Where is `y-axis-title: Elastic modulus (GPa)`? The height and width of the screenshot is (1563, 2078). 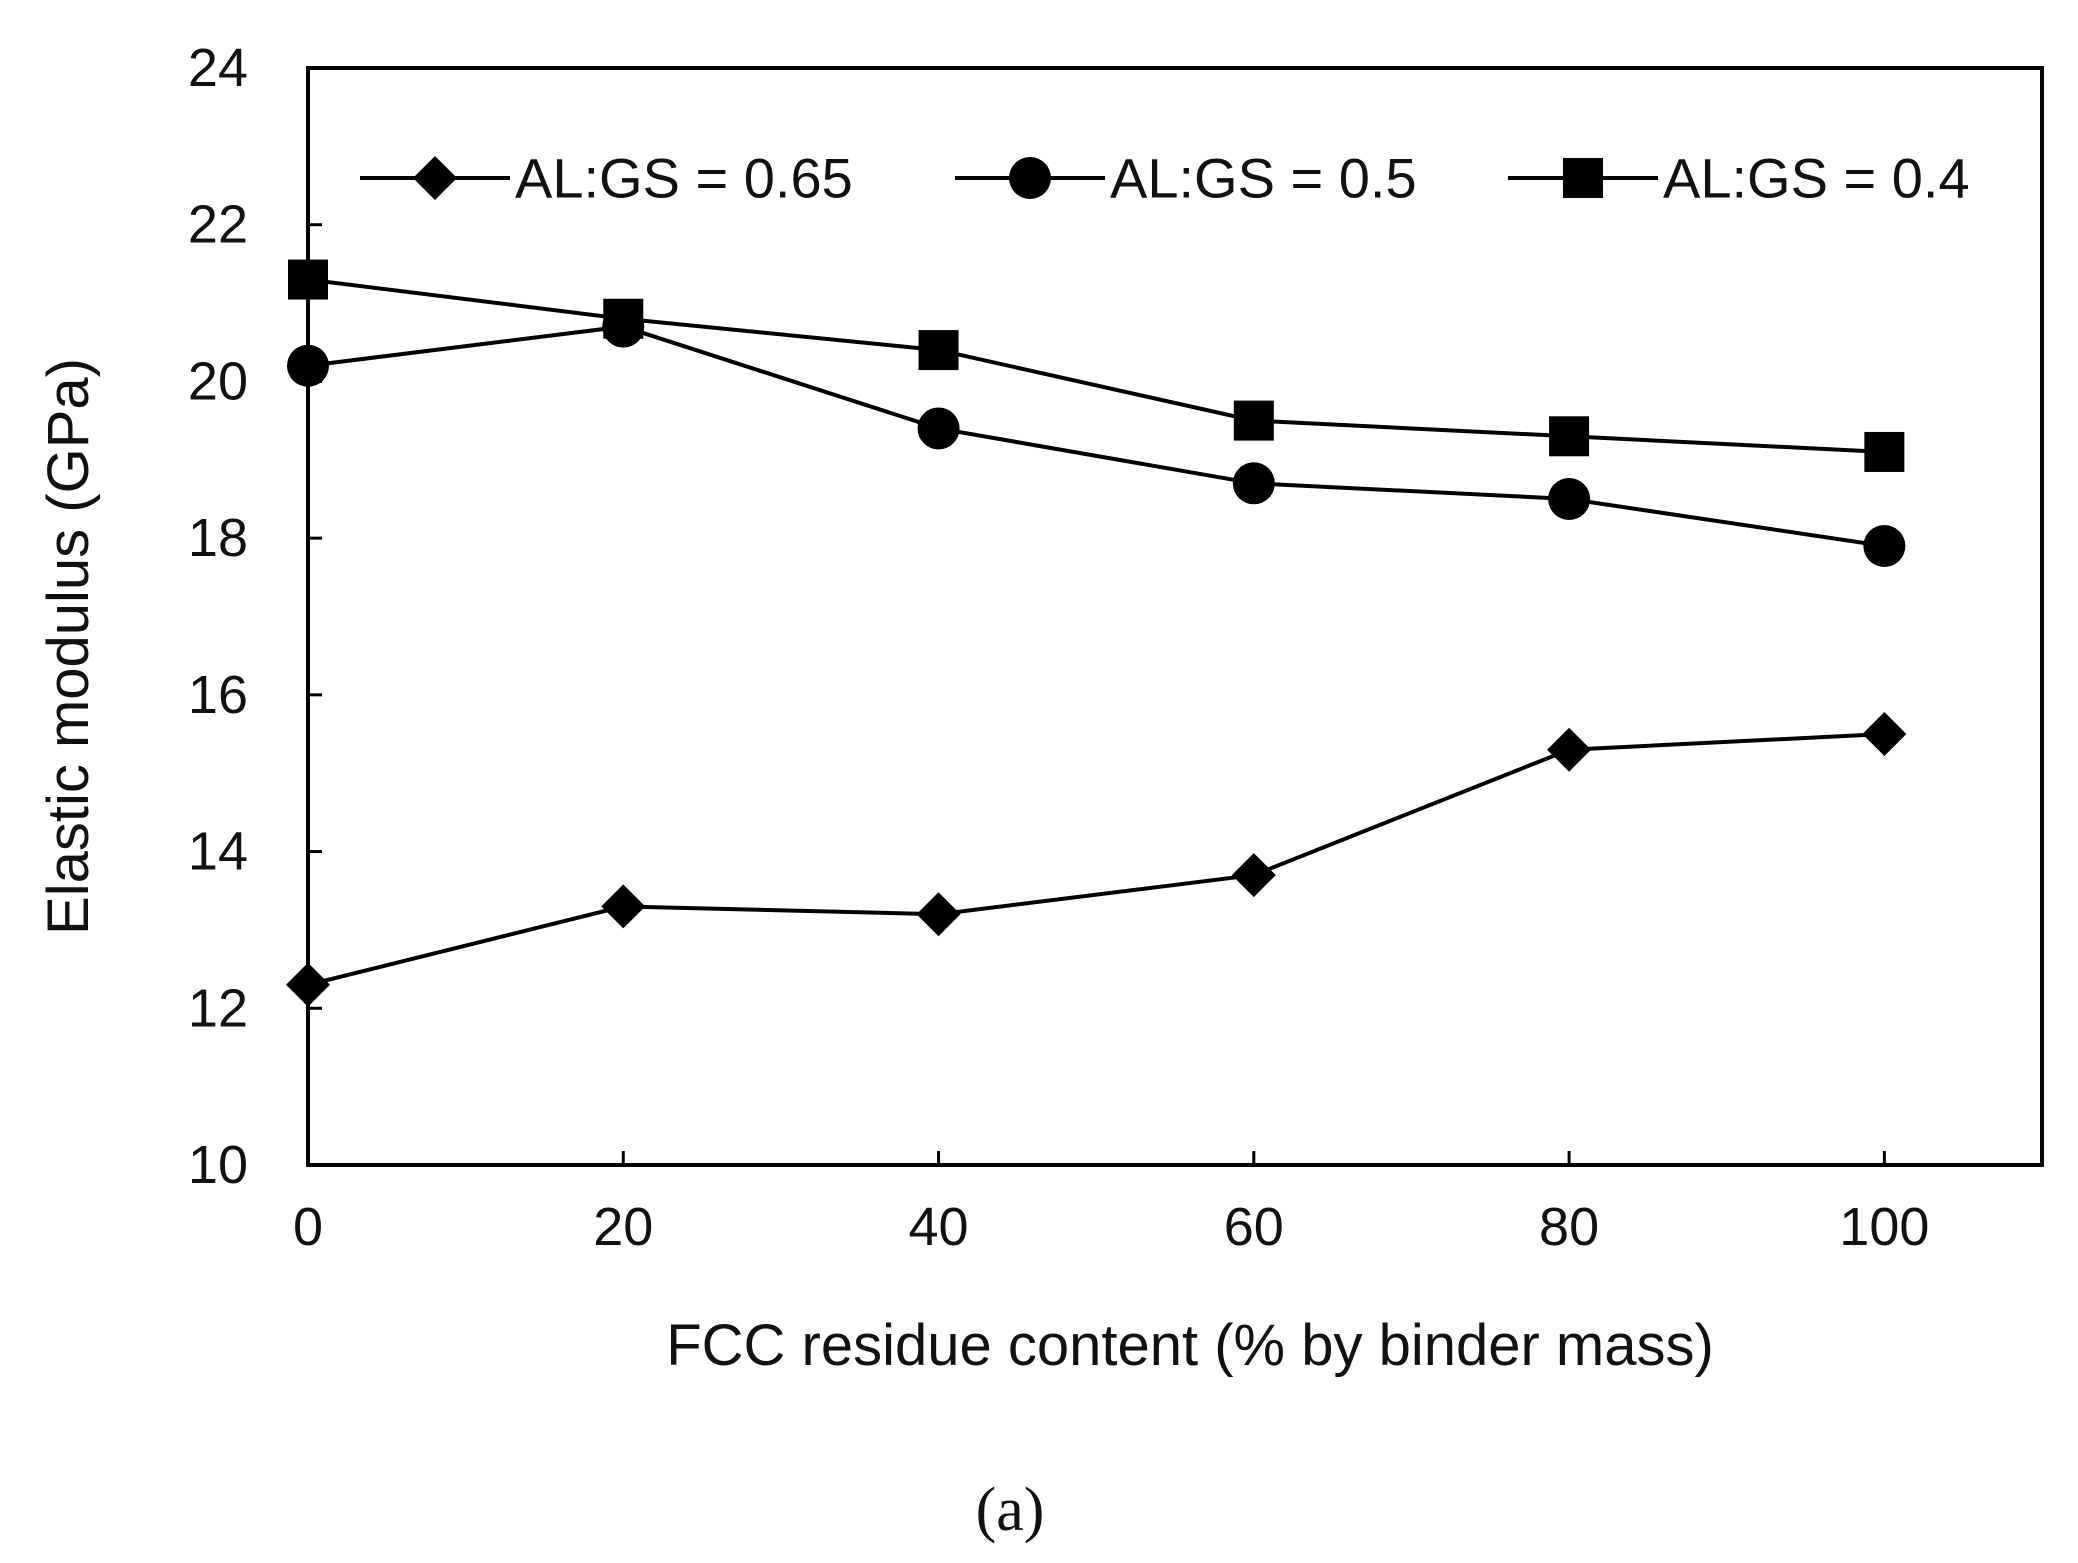 y-axis-title: Elastic modulus (GPa) is located at coordinates (68, 646).